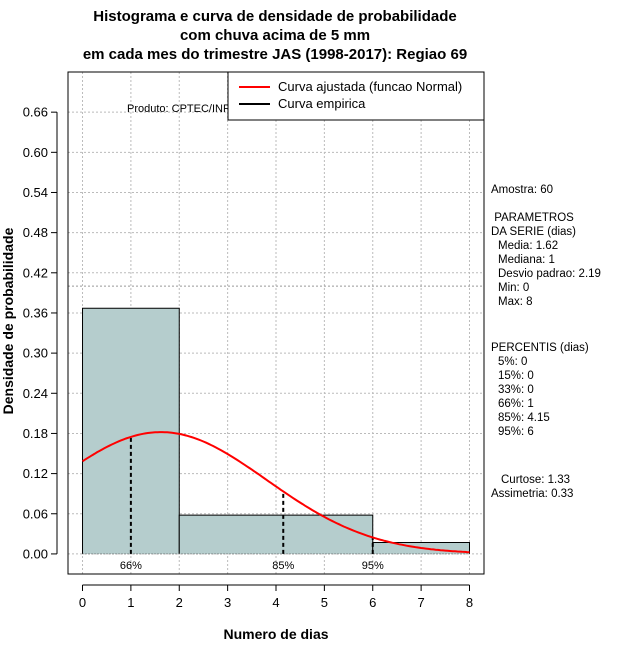 The width and height of the screenshot is (640, 660). What do you see at coordinates (35, 473) in the screenshot?
I see `y-tick-label-2: 0.12` at bounding box center [35, 473].